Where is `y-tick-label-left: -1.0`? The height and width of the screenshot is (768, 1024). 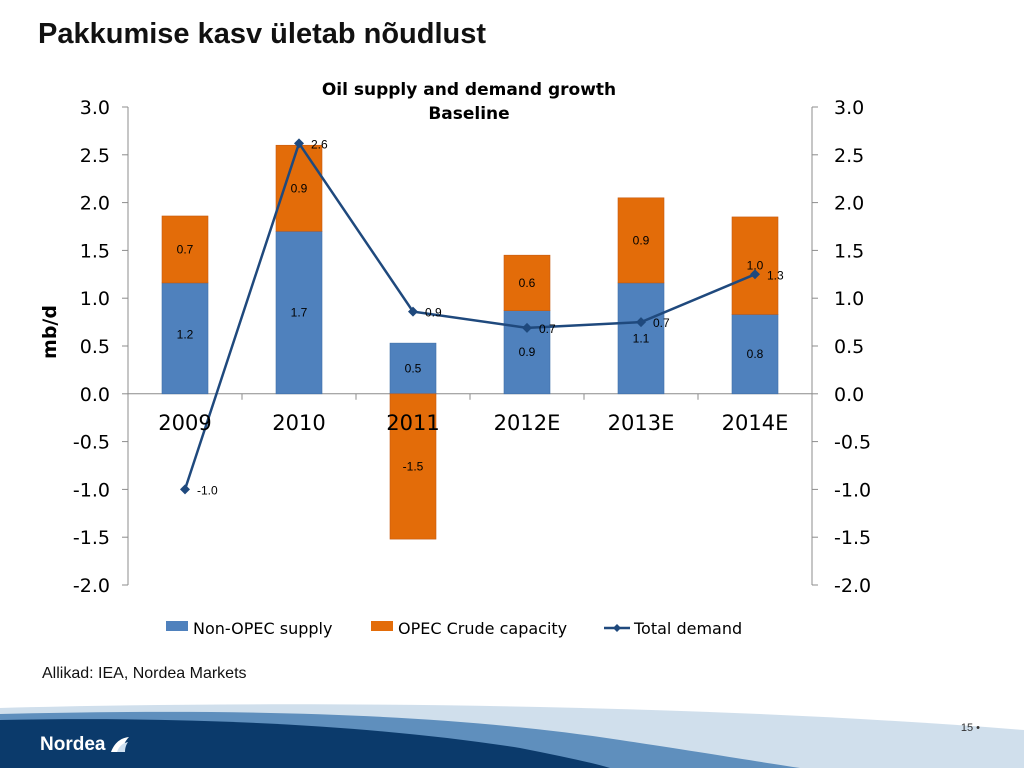
y-tick-label-left: -1.0 is located at coordinates (91, 490).